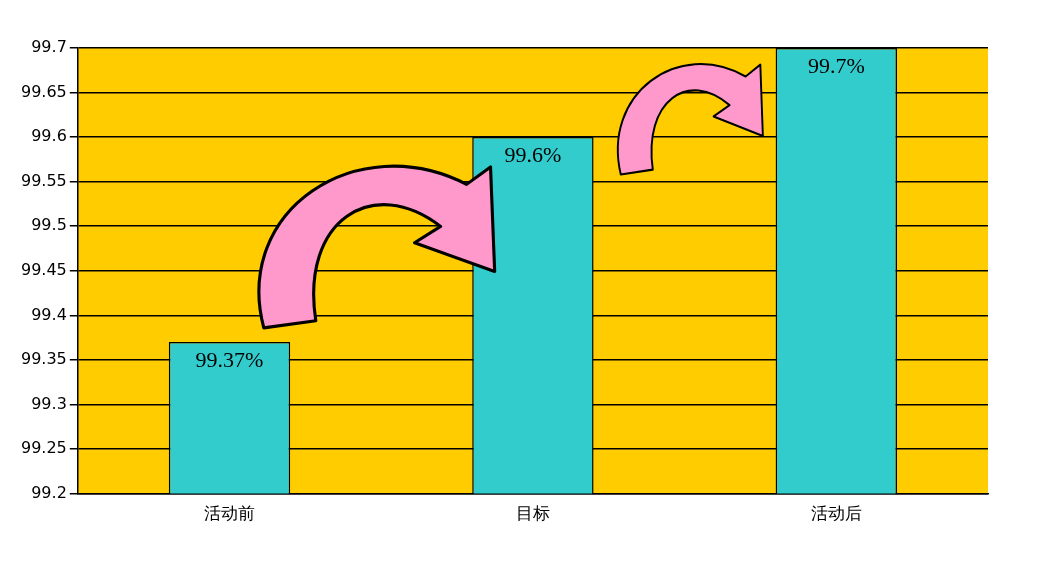 The width and height of the screenshot is (1054, 564). Describe the element at coordinates (532, 513) in the screenshot. I see `x-tick-label: 目标` at that location.